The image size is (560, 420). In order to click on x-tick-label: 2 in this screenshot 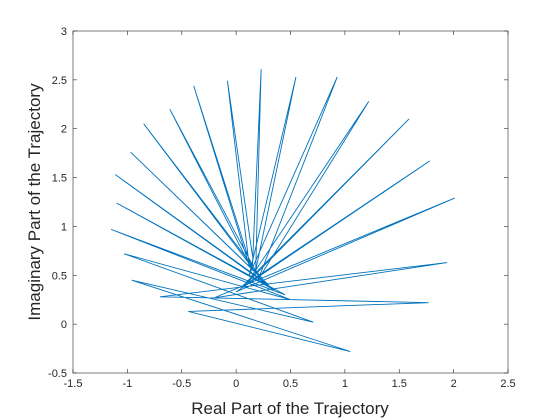, I will do `click(454, 384)`.